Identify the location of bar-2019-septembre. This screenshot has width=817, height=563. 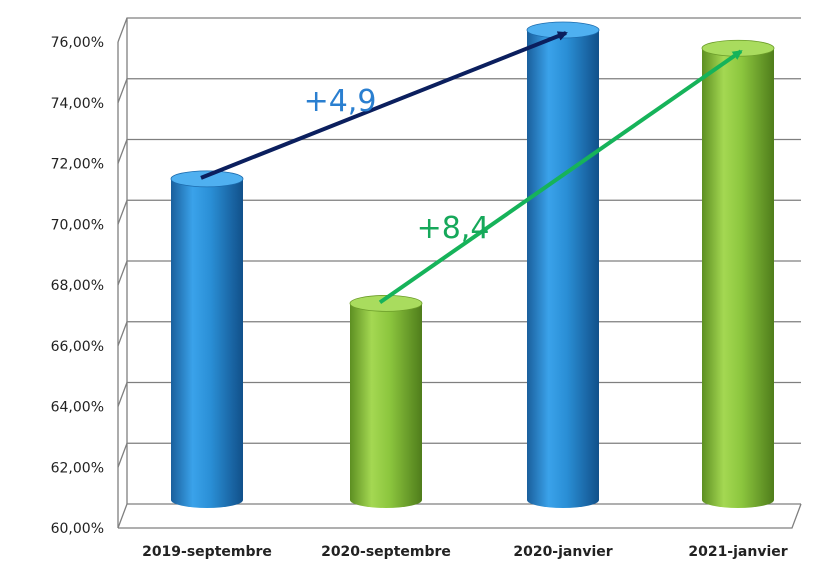
(207, 339).